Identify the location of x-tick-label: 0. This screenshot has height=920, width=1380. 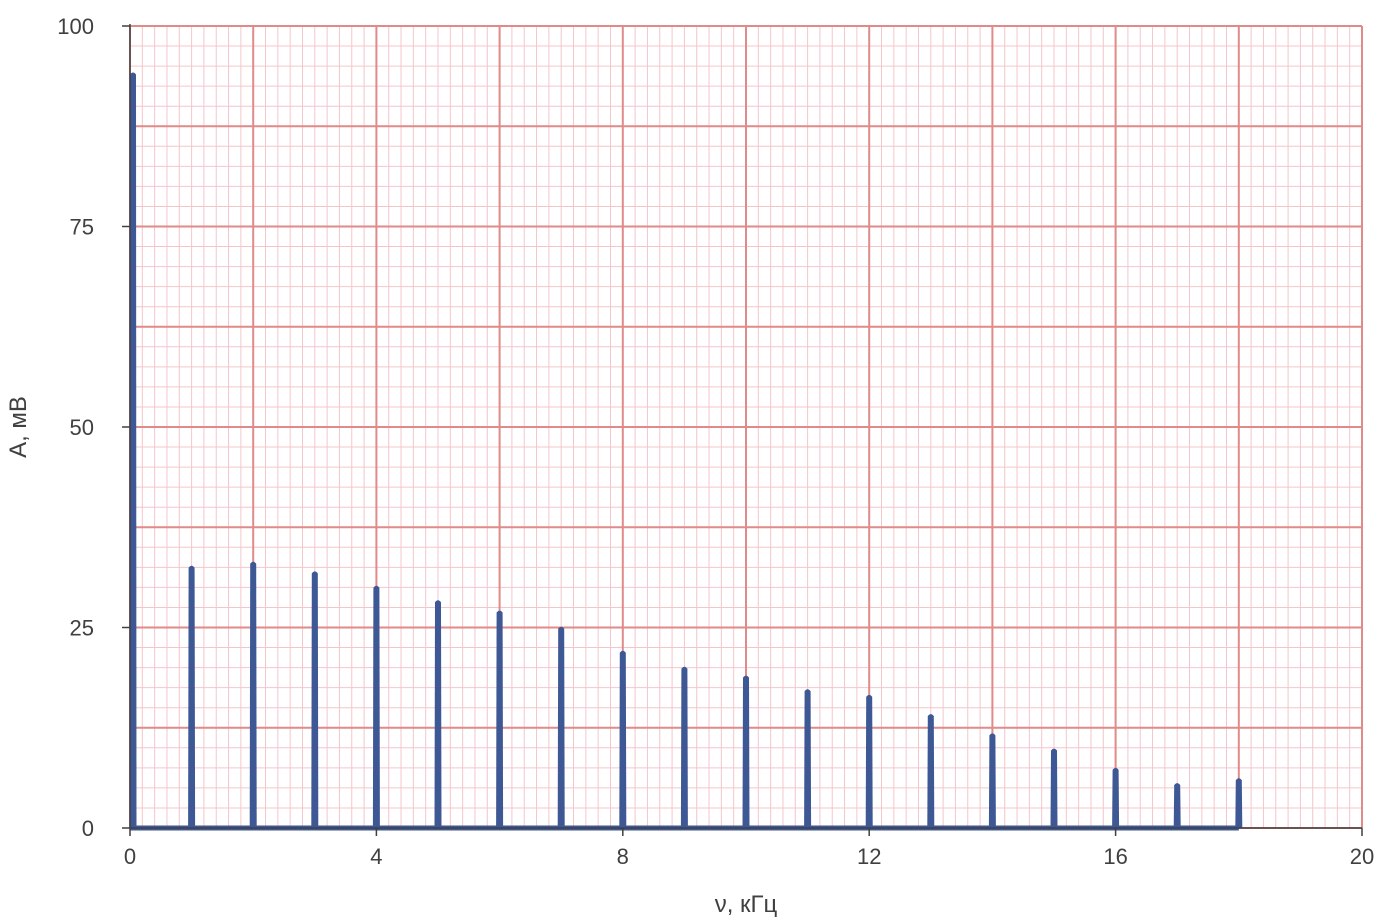
(130, 856).